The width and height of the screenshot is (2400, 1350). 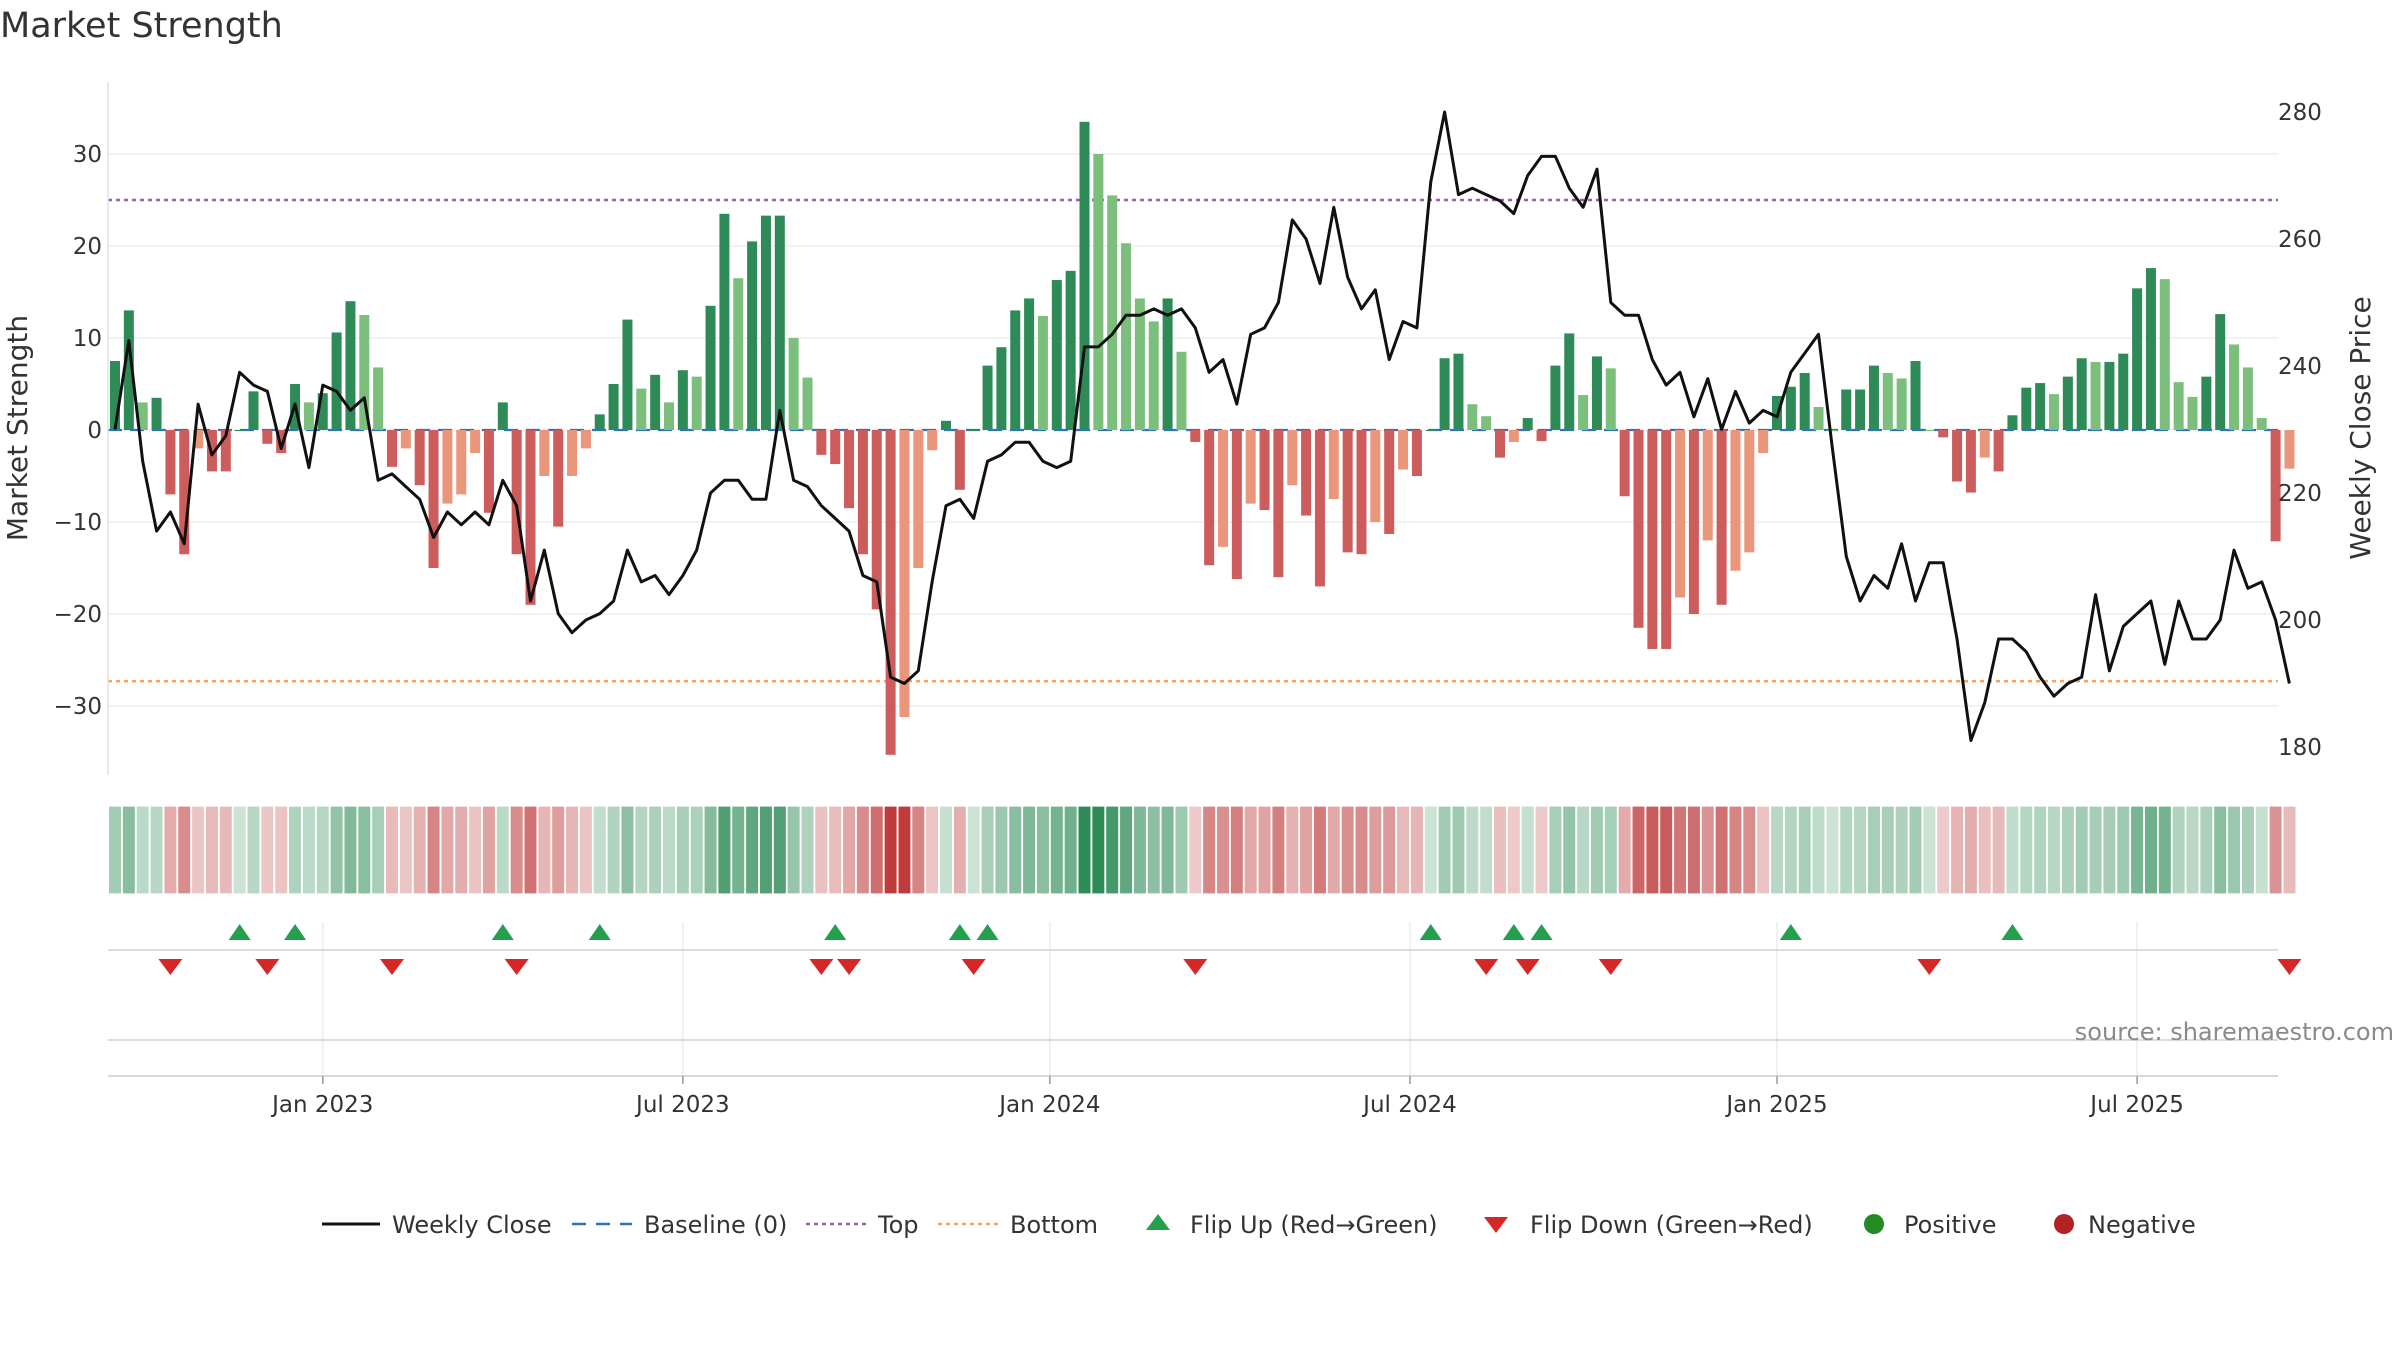 I want to click on y-left-axis-title: Market Strength, so click(x=17, y=428).